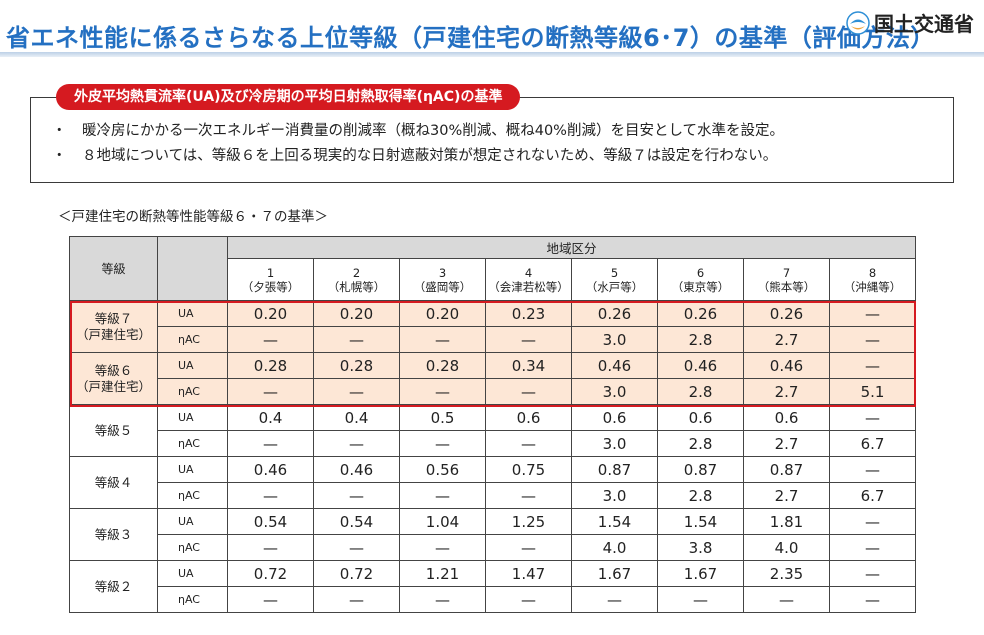 The width and height of the screenshot is (984, 635). I want to click on table-row: ηAC — — — — — — — —, so click(493, 599).